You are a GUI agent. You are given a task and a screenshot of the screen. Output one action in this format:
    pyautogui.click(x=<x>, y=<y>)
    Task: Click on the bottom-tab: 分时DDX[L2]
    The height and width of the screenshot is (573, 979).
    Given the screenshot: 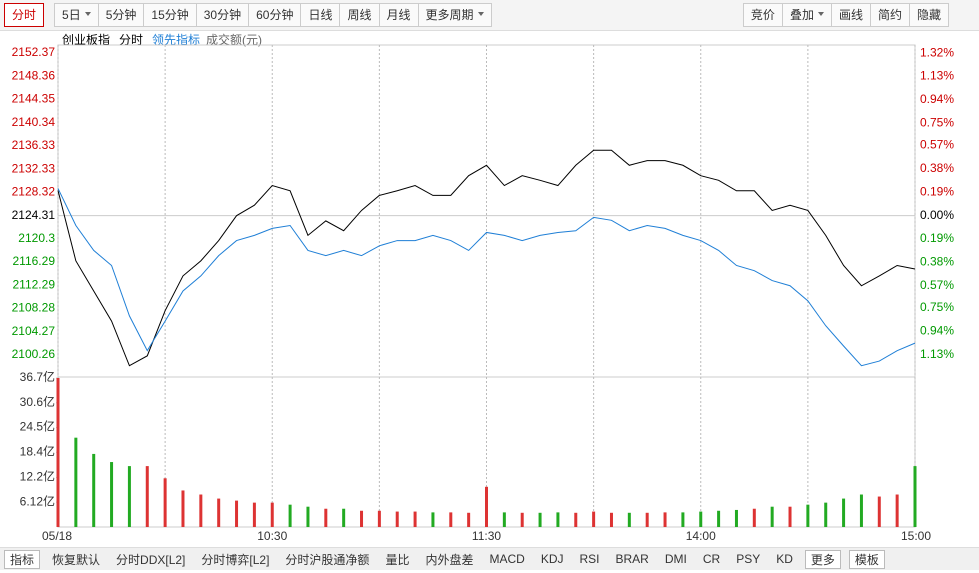 What is the action you would take?
    pyautogui.click(x=151, y=559)
    